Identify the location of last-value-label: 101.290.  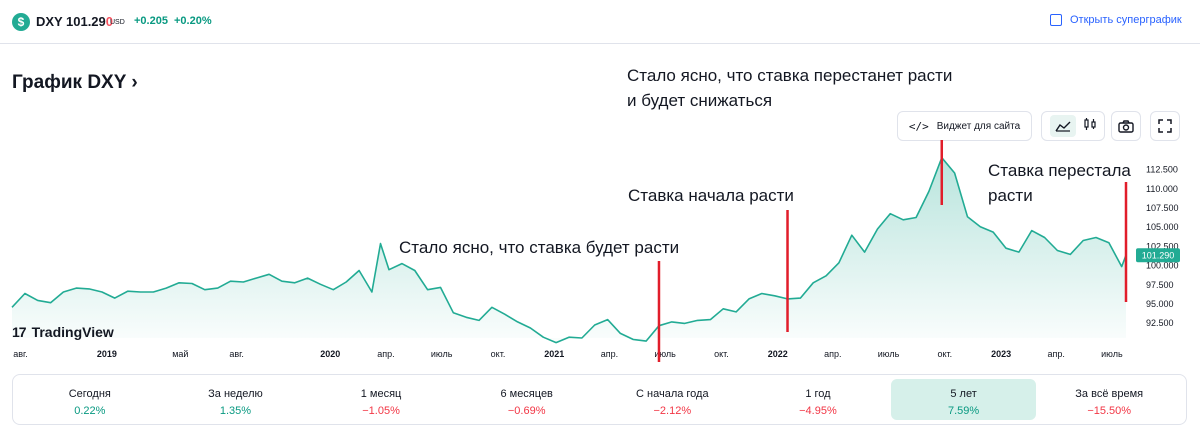
(1158, 256).